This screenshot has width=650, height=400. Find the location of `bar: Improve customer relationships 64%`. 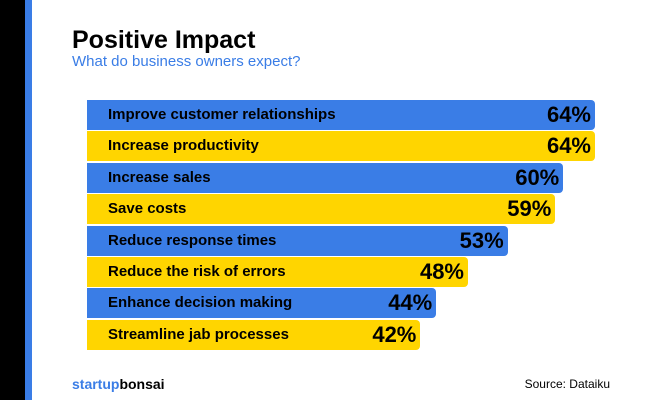

bar: Improve customer relationships 64% is located at coordinates (341, 115).